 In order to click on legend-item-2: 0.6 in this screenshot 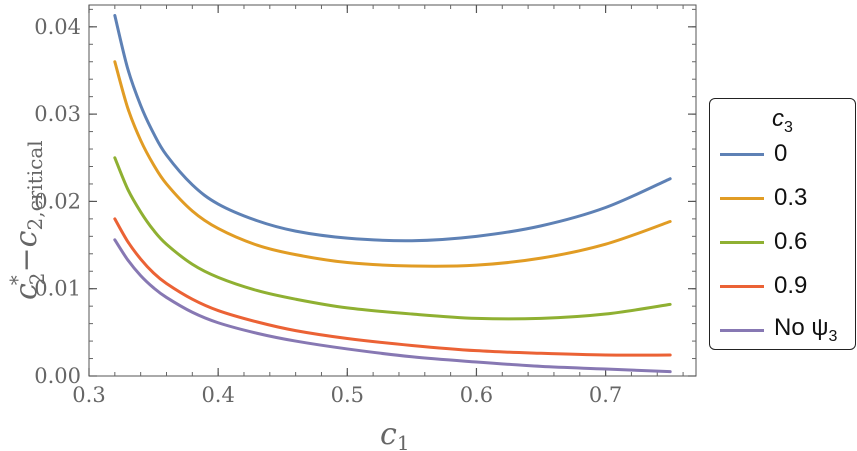, I will do `click(763, 242)`.